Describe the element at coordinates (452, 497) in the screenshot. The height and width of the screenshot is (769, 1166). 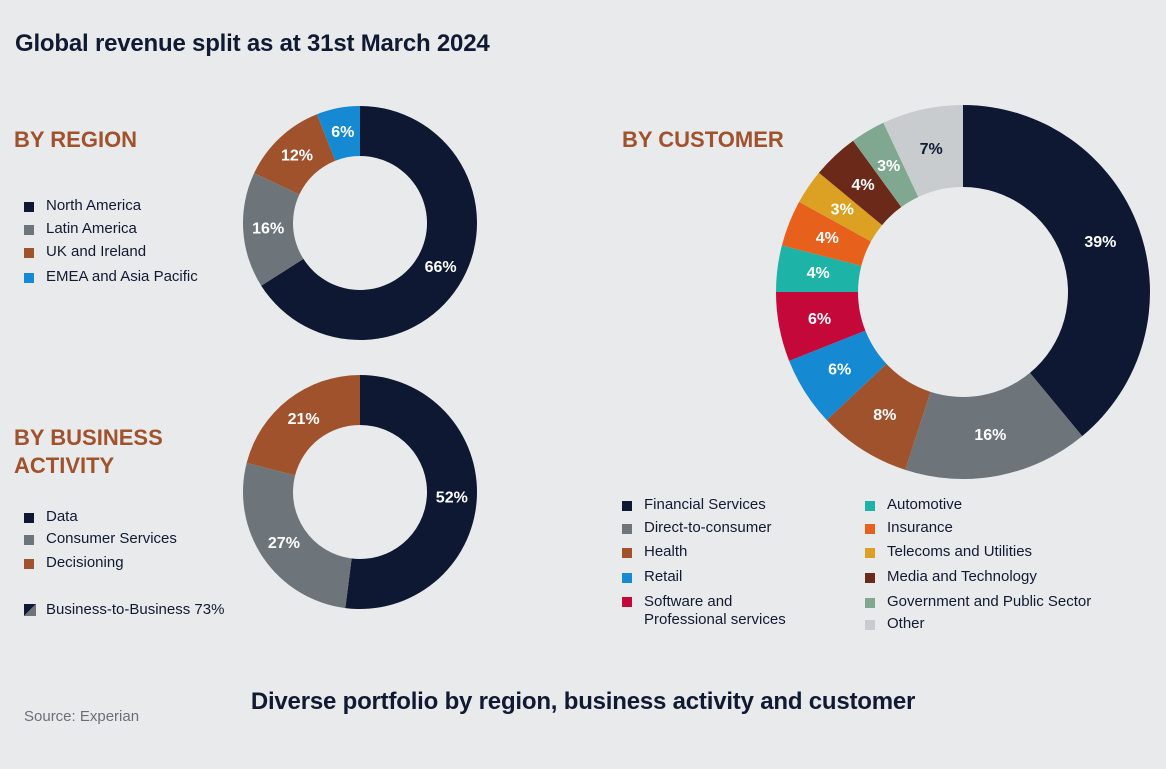
I see `slice-label-data: 52%` at that location.